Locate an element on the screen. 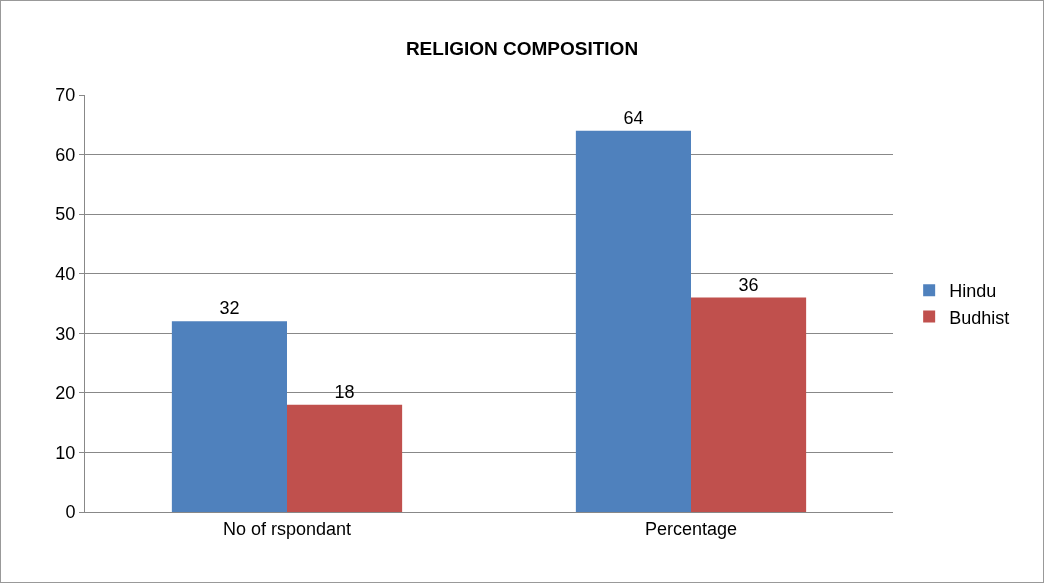 The image size is (1044, 583). data-label: 18 is located at coordinates (344, 391).